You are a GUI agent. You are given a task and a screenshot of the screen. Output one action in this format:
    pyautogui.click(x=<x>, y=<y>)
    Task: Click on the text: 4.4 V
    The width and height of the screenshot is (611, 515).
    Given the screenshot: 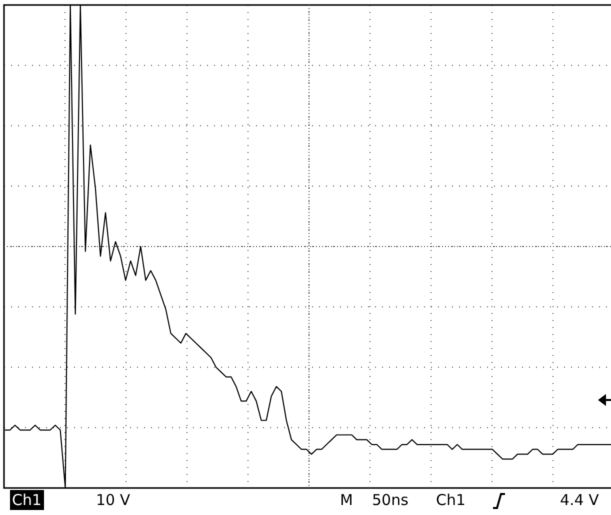 What is the action you would take?
    pyautogui.click(x=579, y=500)
    